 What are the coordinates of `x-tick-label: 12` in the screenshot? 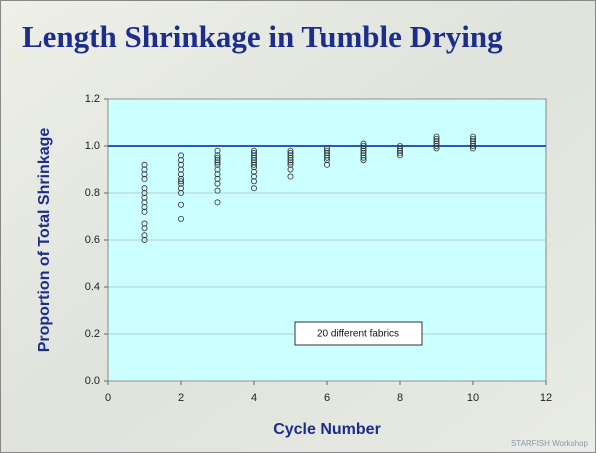 It's located at (546, 398).